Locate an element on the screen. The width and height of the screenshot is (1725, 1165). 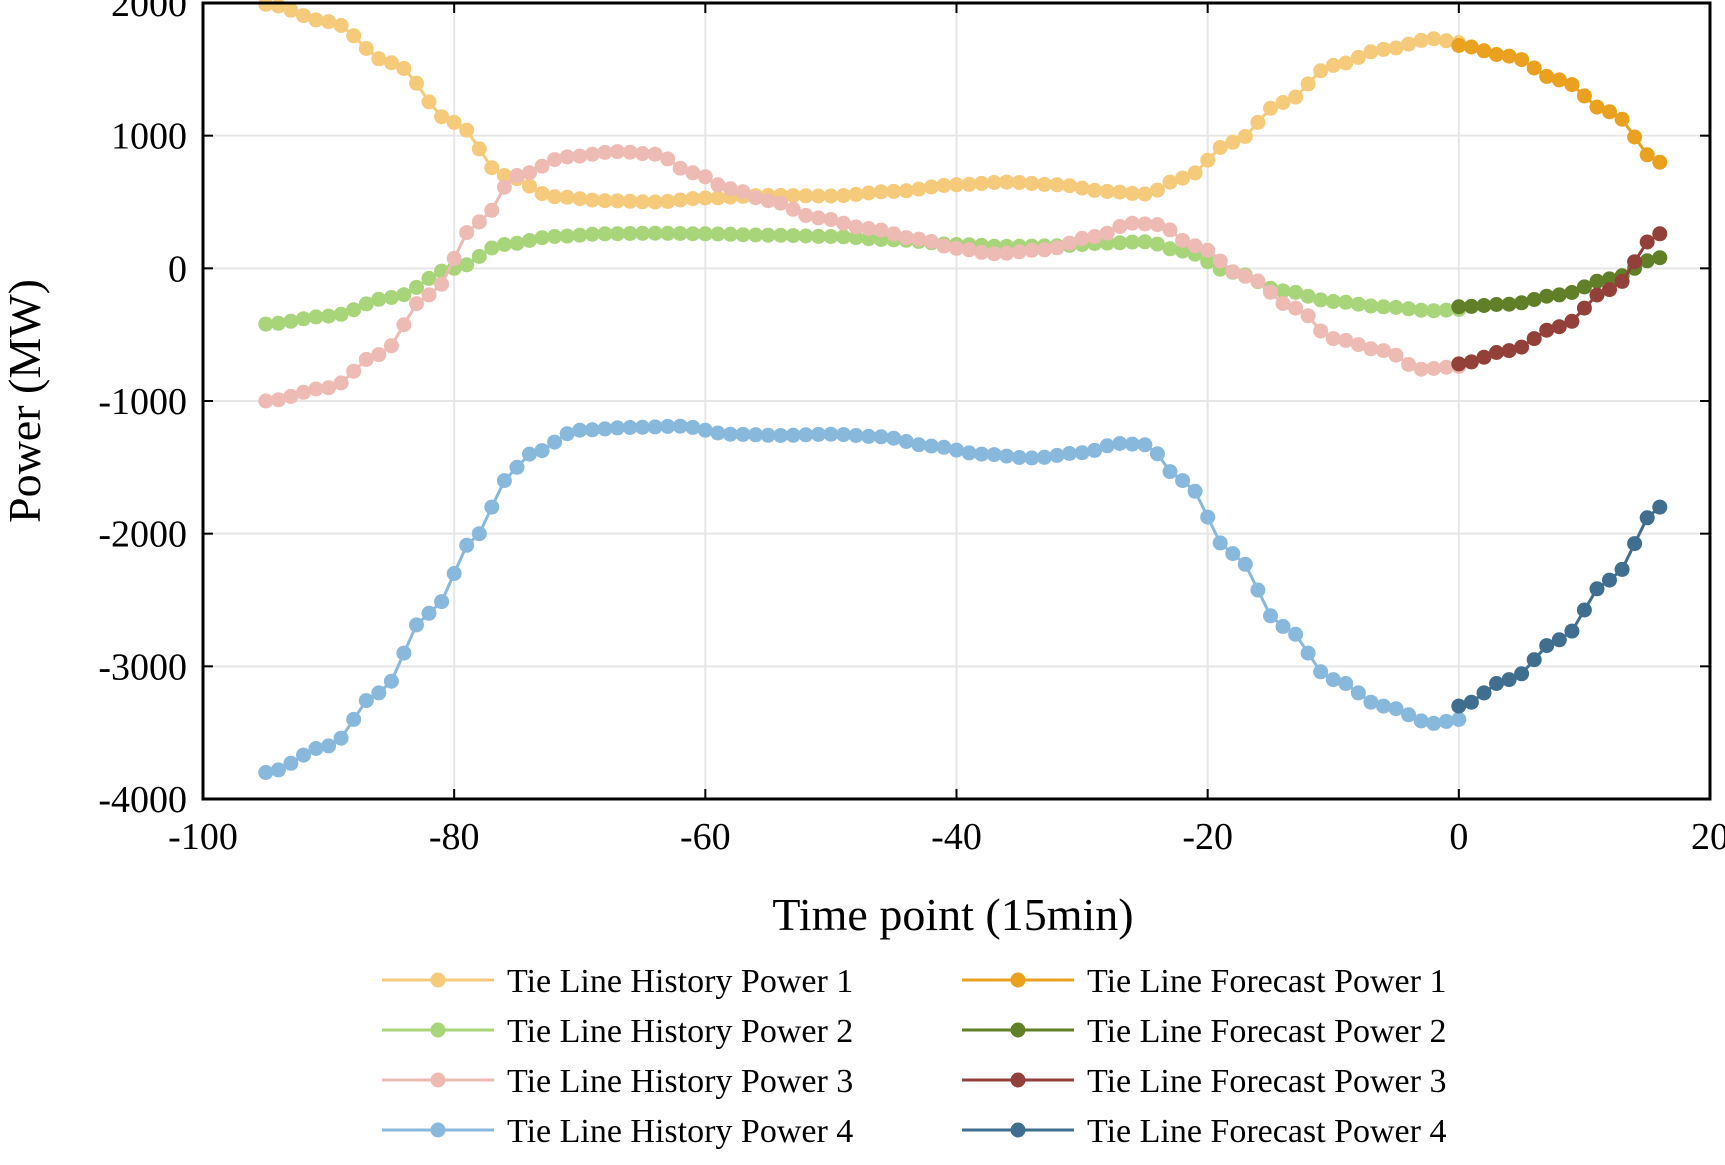
legend-item: Tie Line Forecast Power 1 is located at coordinates (1204, 981).